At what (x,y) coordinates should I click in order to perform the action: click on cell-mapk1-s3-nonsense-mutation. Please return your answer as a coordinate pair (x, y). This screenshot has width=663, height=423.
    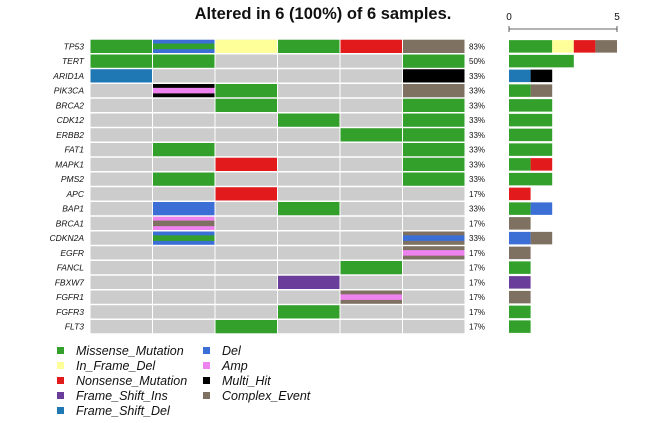
    Looking at the image, I should click on (246, 164).